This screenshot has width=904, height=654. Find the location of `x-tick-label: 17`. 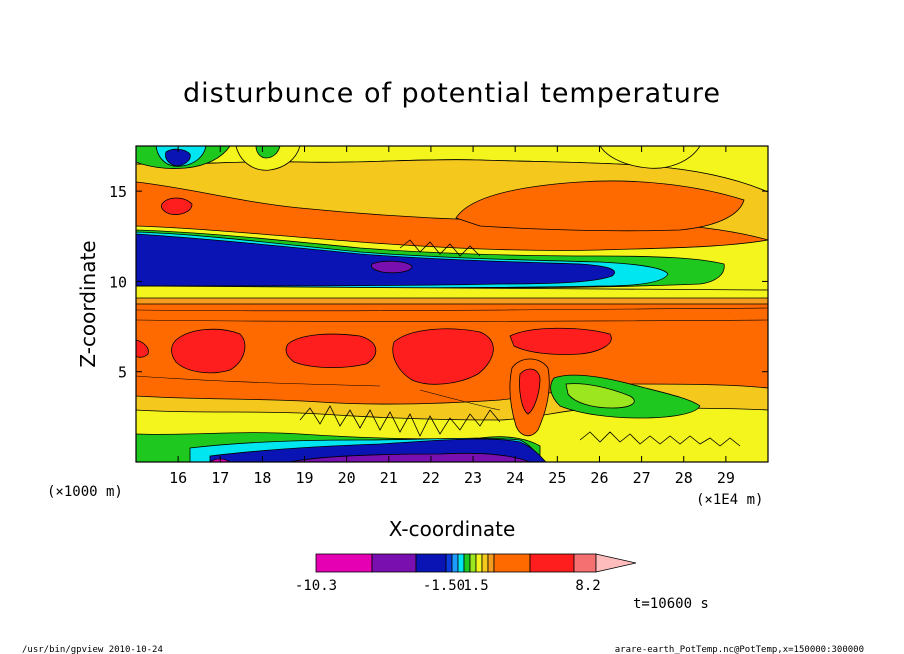

x-tick-label: 17 is located at coordinates (220, 478).